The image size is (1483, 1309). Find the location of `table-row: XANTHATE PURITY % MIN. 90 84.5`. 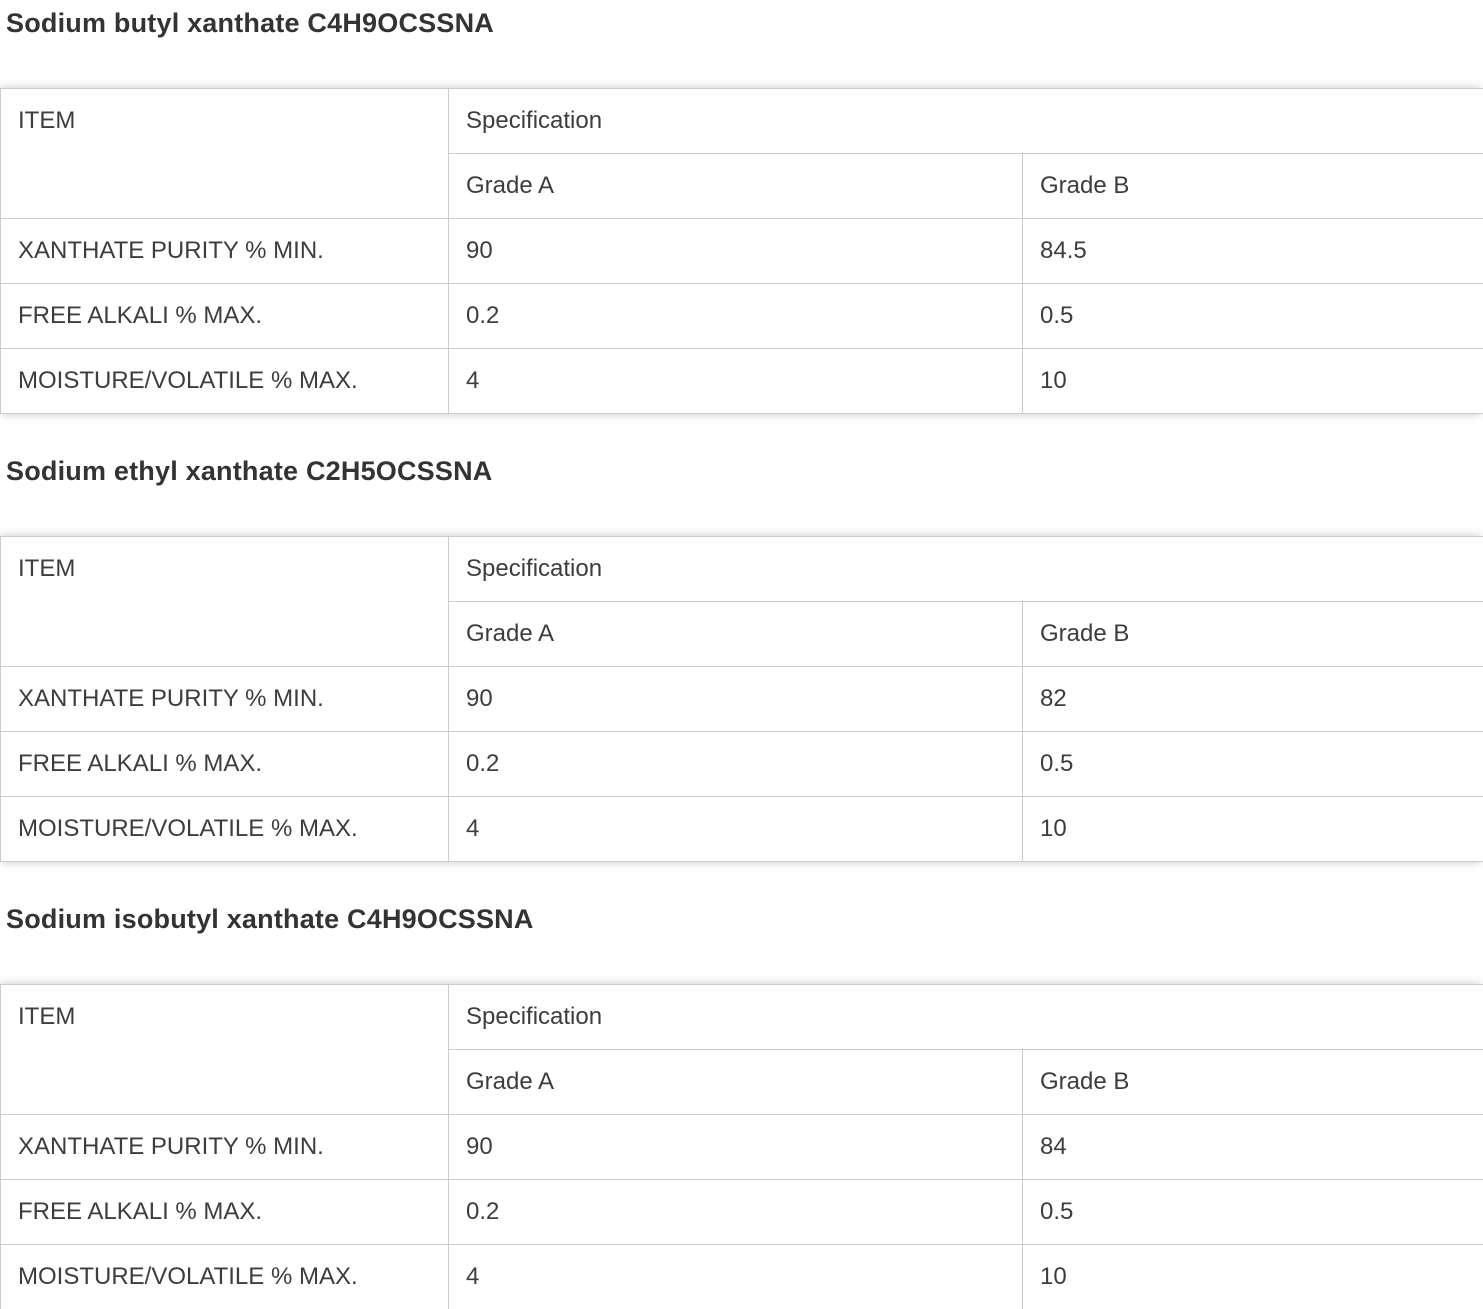

table-row: XANTHATE PURITY % MIN. 90 84.5 is located at coordinates (741, 251).